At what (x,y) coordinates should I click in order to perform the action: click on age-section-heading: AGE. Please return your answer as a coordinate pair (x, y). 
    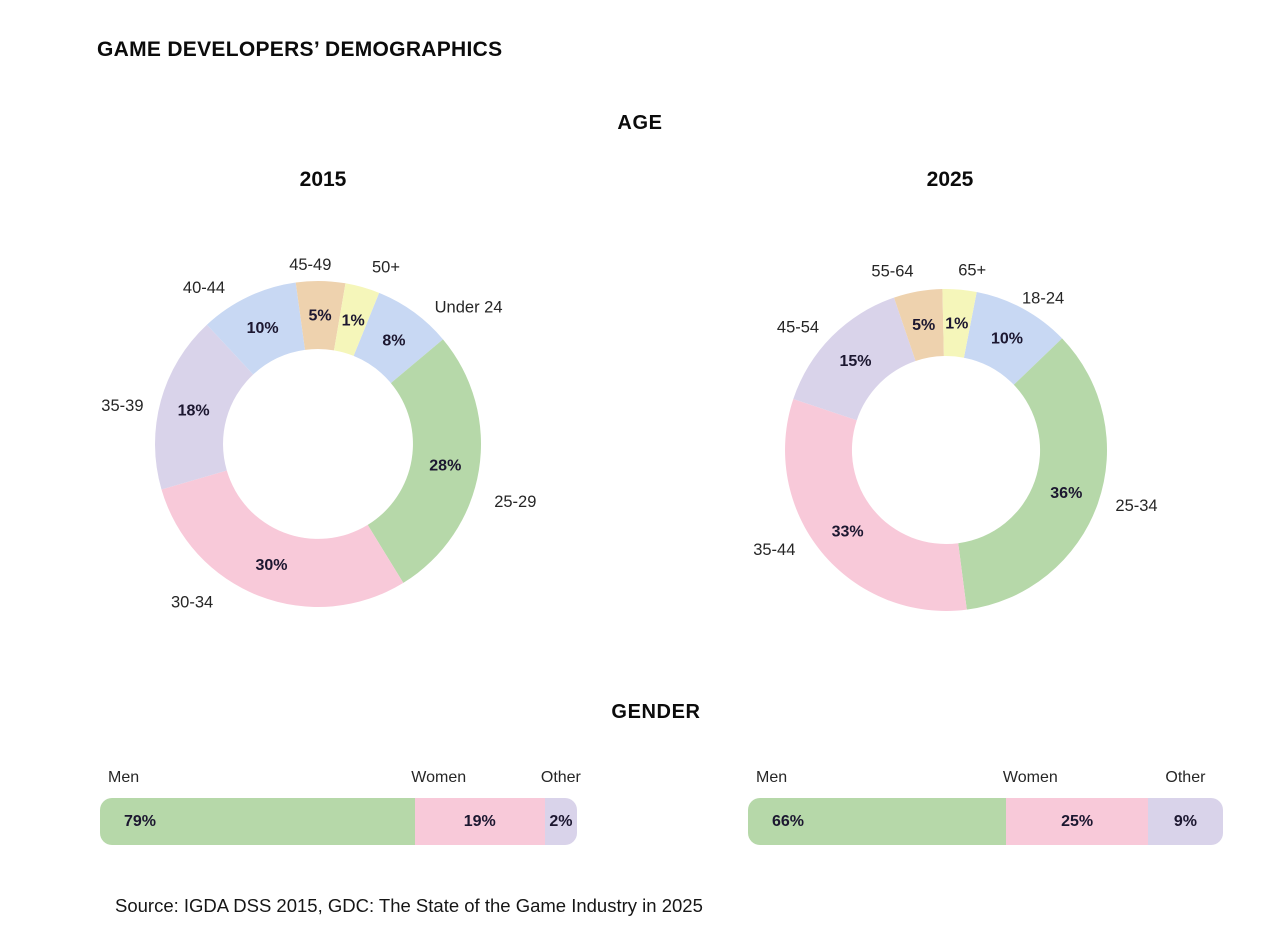
    Looking at the image, I should click on (640, 123).